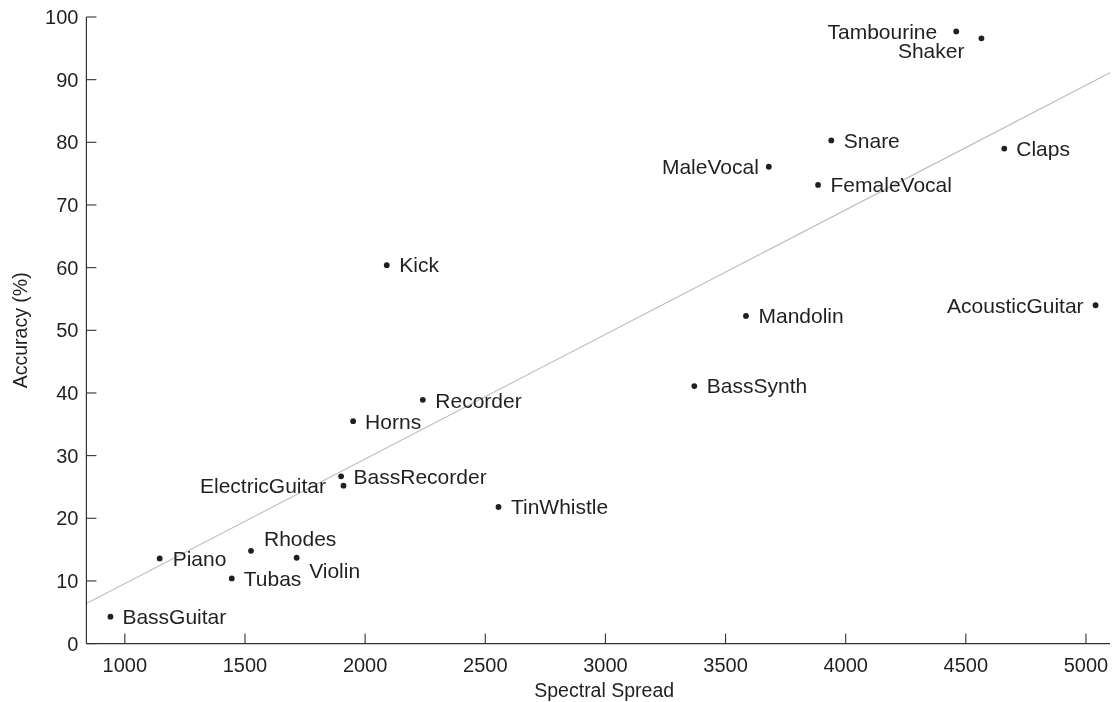  I want to click on y-tick-label: 20, so click(67, 518).